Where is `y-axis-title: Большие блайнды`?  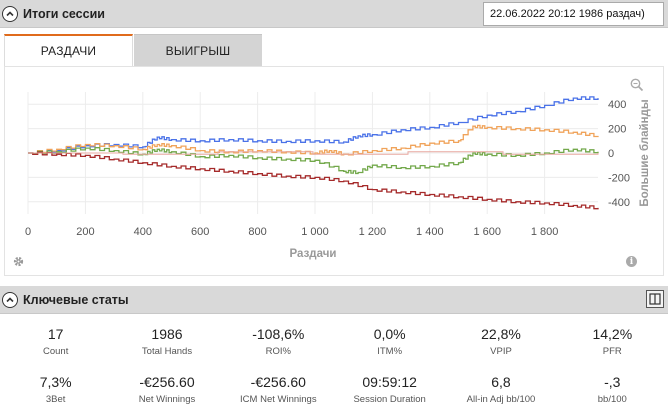
y-axis-title: Большие блайнды is located at coordinates (645, 152).